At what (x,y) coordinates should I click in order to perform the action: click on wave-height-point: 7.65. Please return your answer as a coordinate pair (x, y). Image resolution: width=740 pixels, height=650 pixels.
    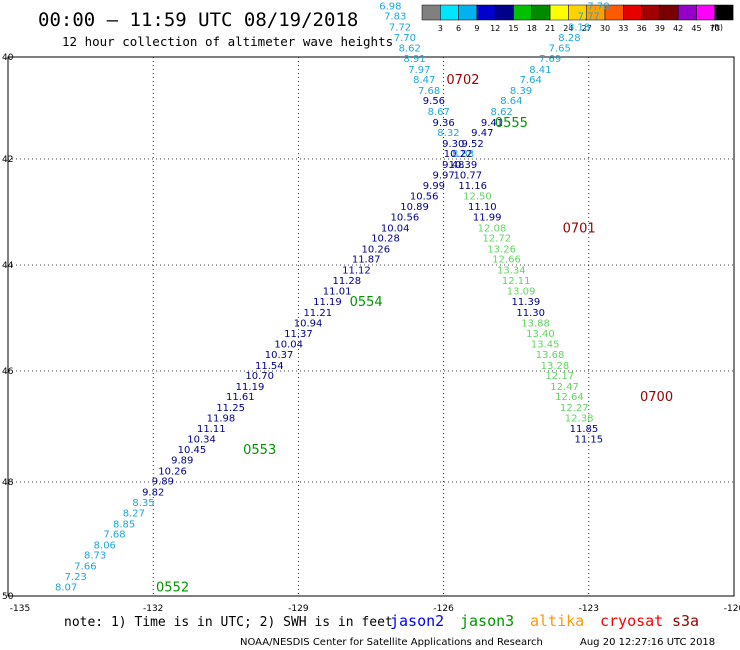
    Looking at the image, I should click on (560, 48).